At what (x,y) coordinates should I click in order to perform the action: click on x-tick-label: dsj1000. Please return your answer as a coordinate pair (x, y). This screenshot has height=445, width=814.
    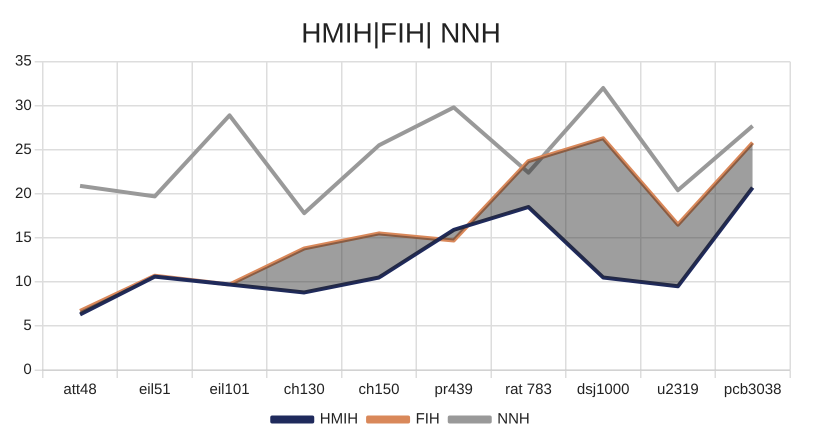
    Looking at the image, I should click on (603, 389).